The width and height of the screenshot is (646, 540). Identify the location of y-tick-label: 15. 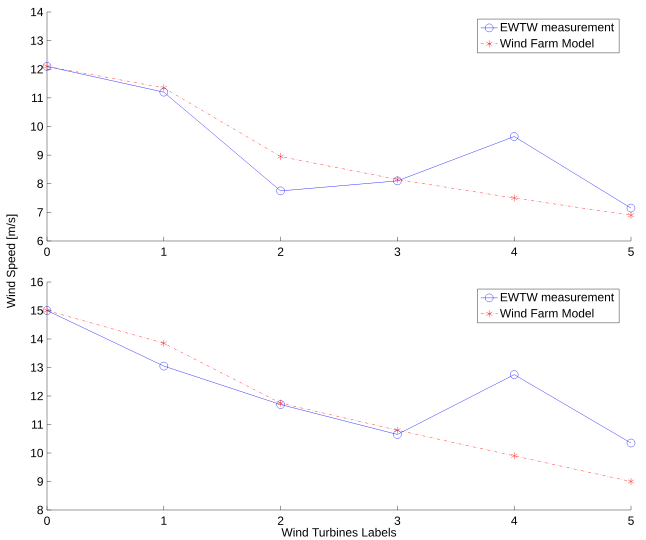
(37, 310).